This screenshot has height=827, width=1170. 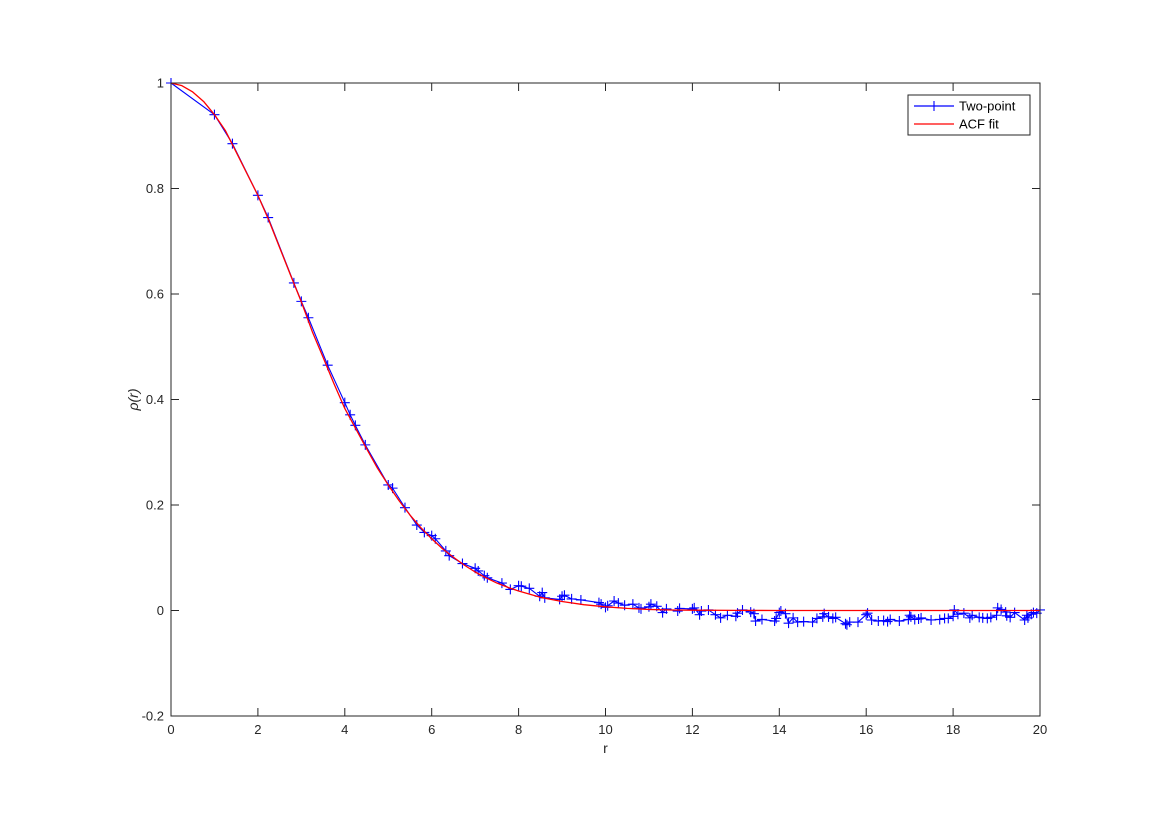 I want to click on legend-label: ACF fit, so click(x=979, y=124).